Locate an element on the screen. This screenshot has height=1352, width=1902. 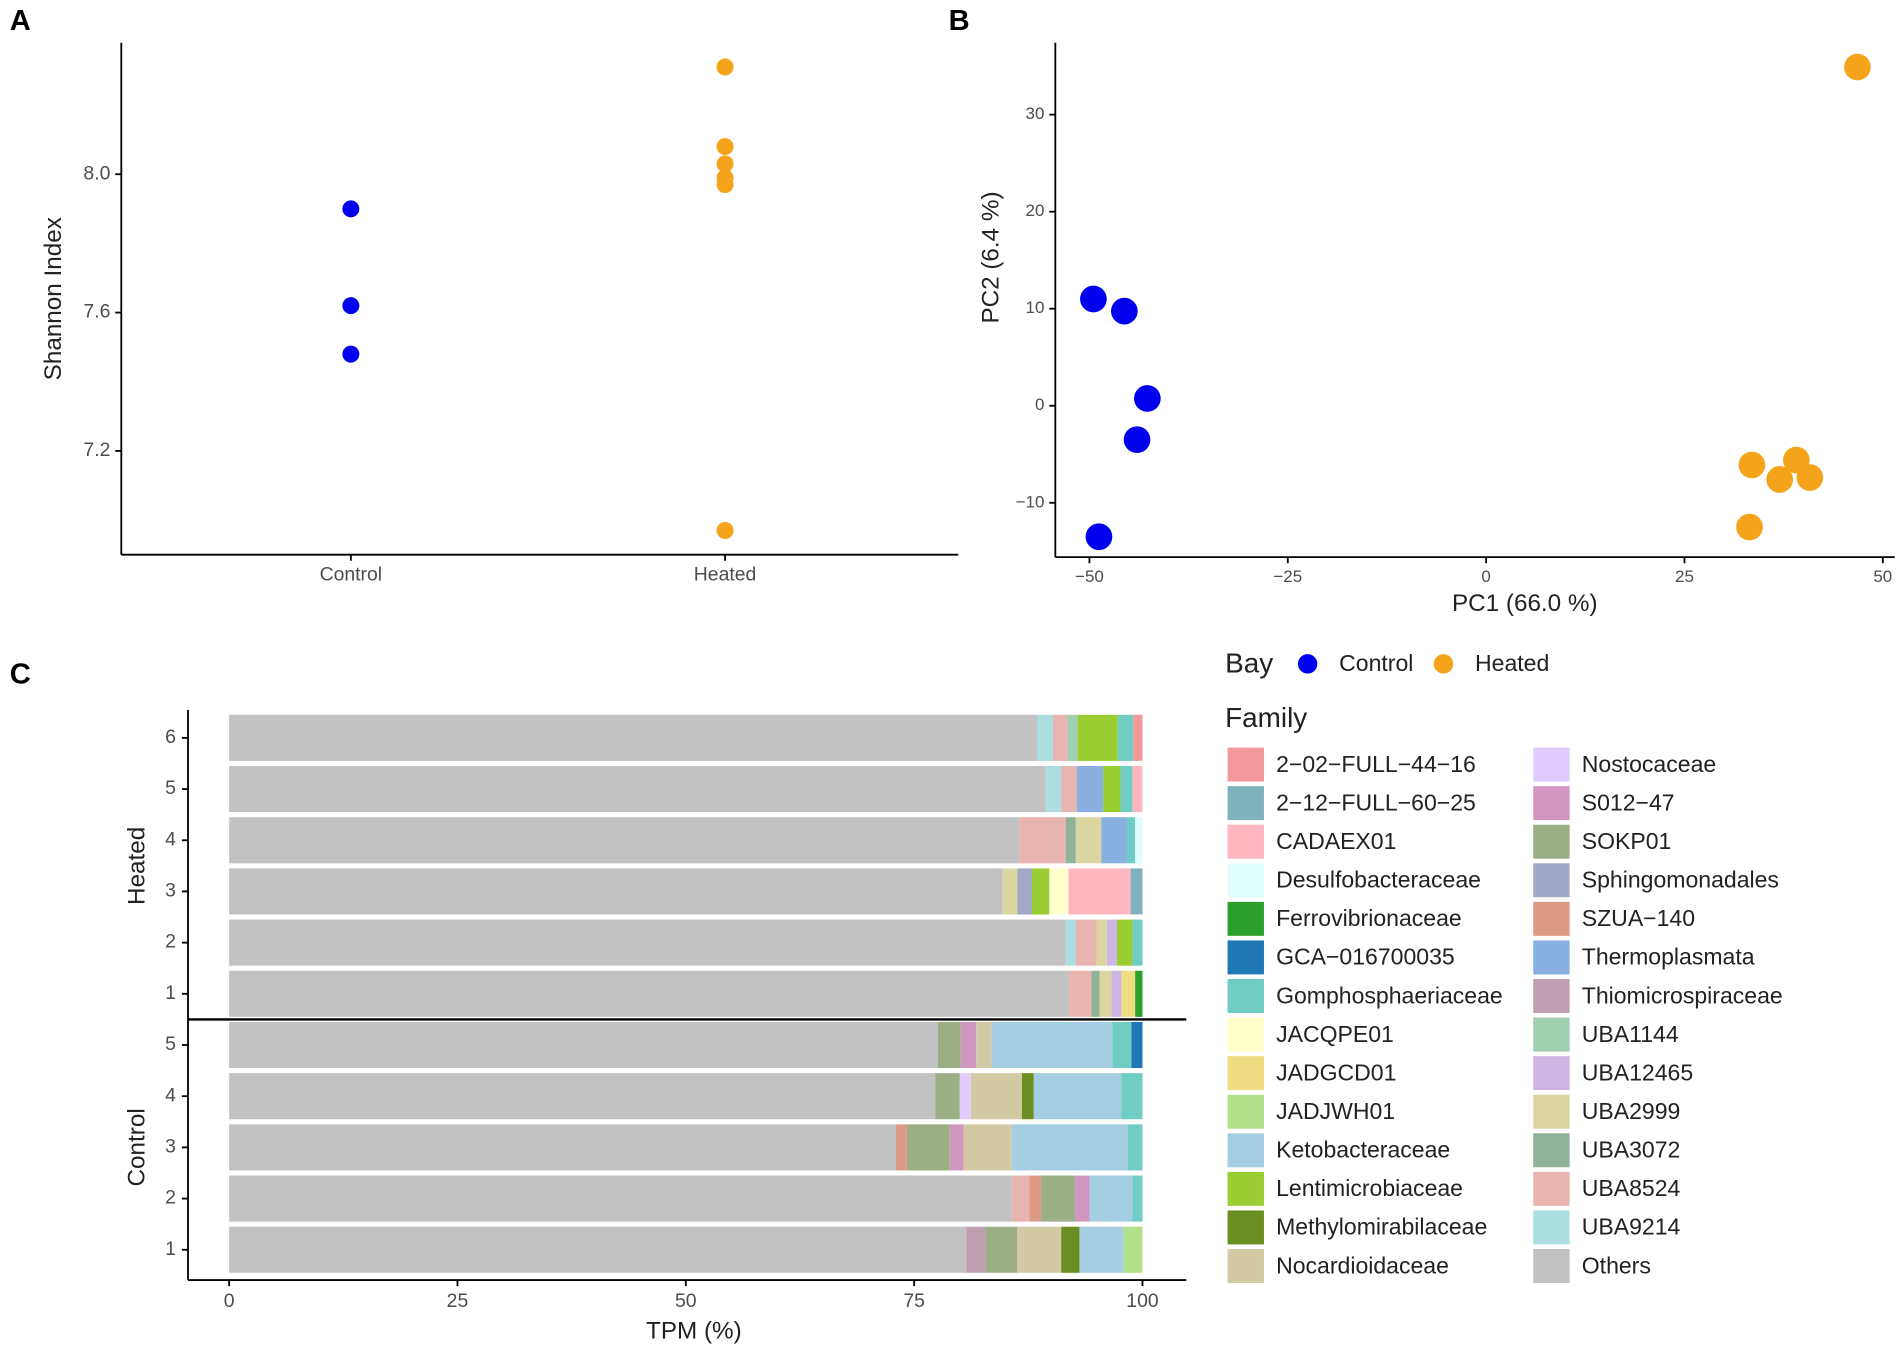
legend-label: 2−02−FULL−44−16 is located at coordinates (1376, 764).